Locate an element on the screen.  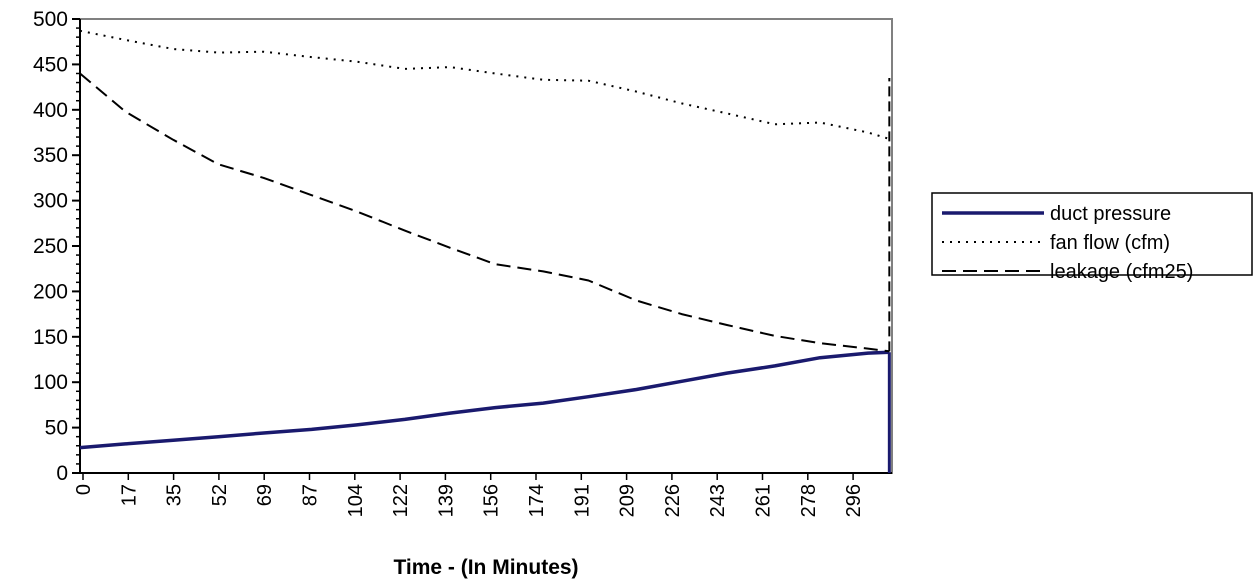
x-tick-label: 209 is located at coordinates (628, 500).